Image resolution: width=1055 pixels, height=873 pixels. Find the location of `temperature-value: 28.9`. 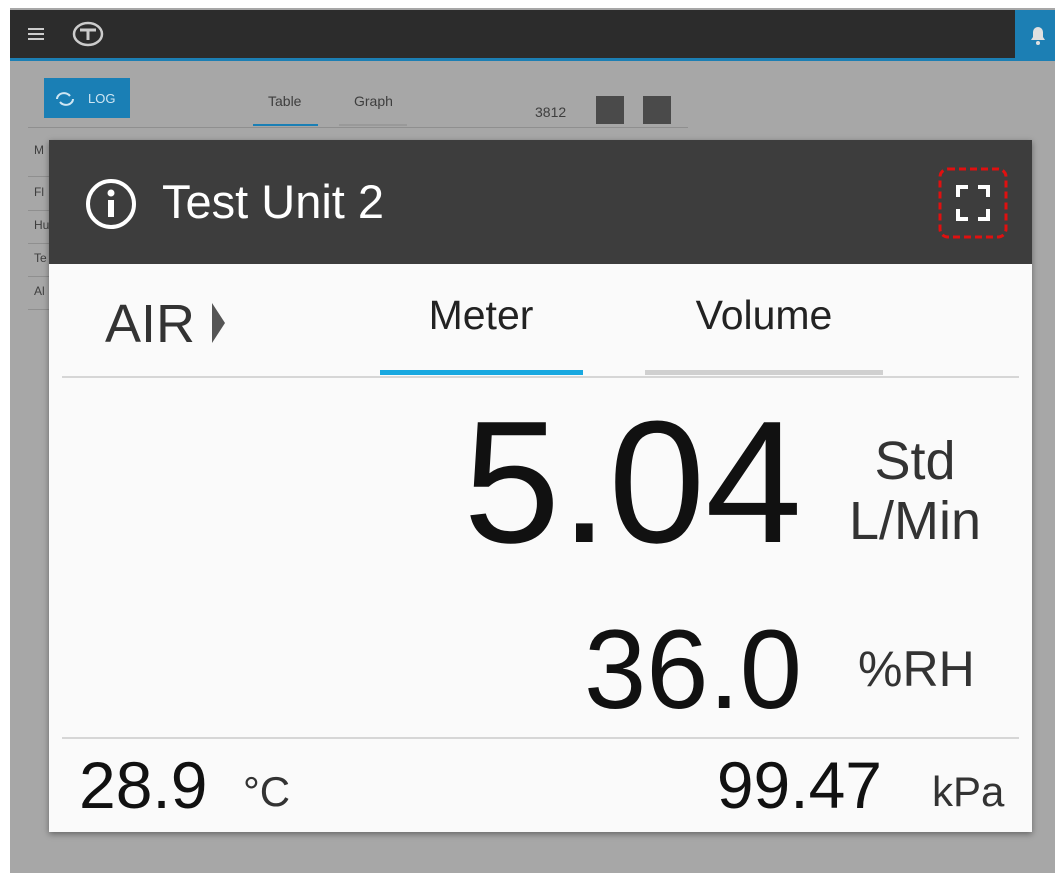

temperature-value: 28.9 is located at coordinates (143, 785).